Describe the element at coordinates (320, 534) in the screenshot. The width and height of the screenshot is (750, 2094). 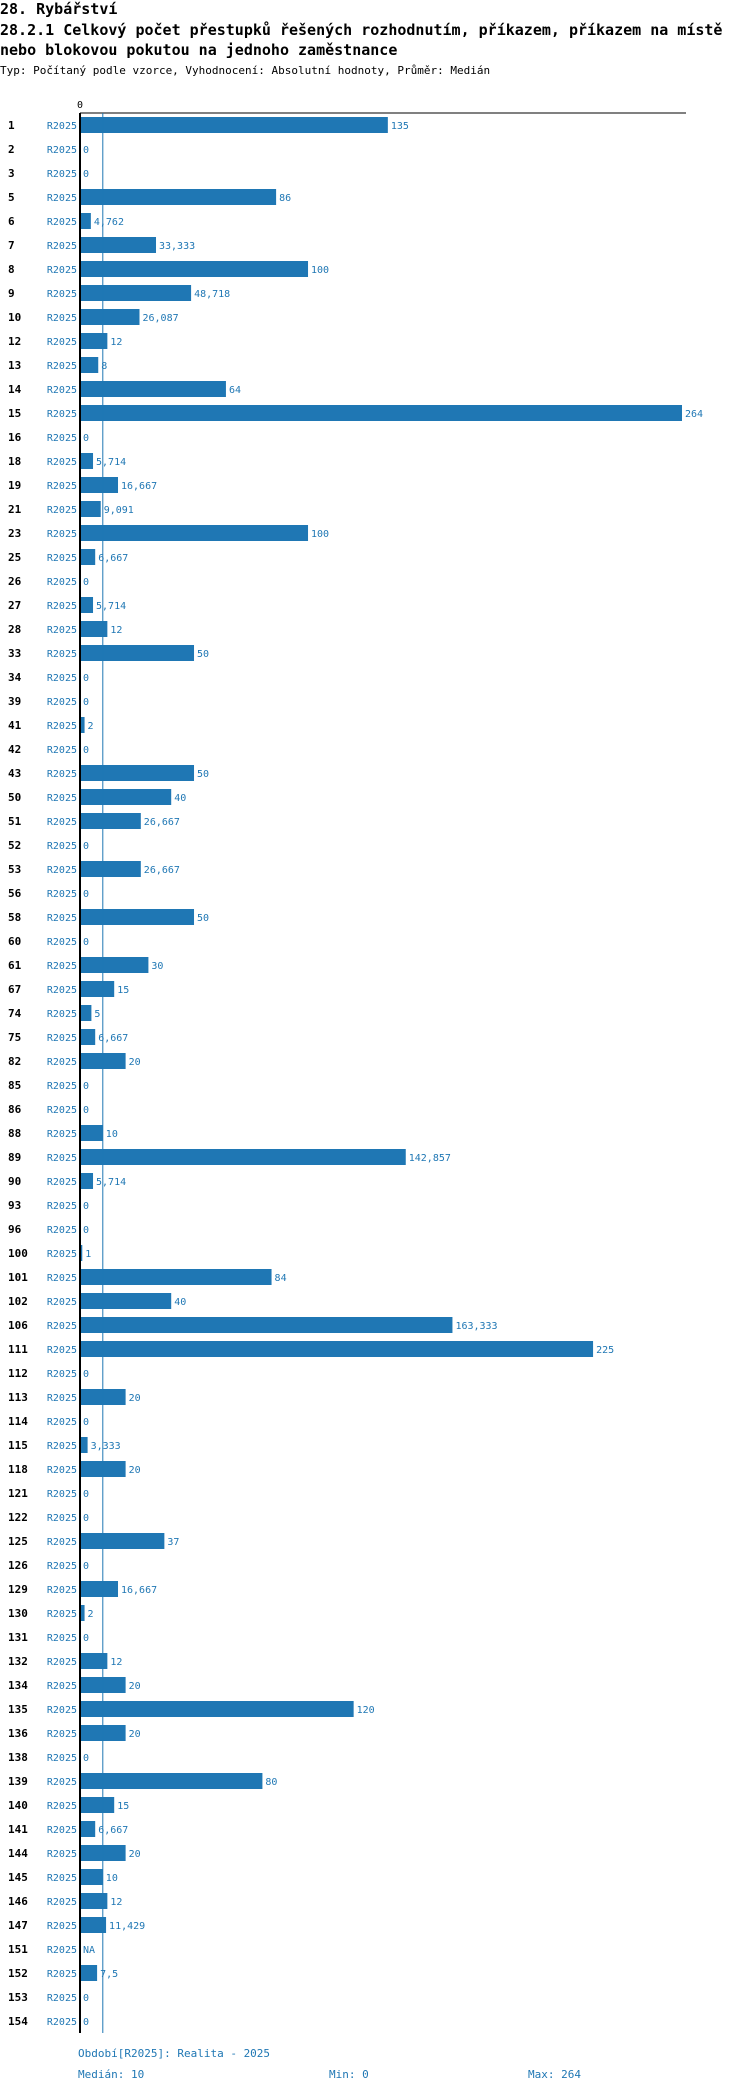
I see `bar-value-label: 100` at that location.